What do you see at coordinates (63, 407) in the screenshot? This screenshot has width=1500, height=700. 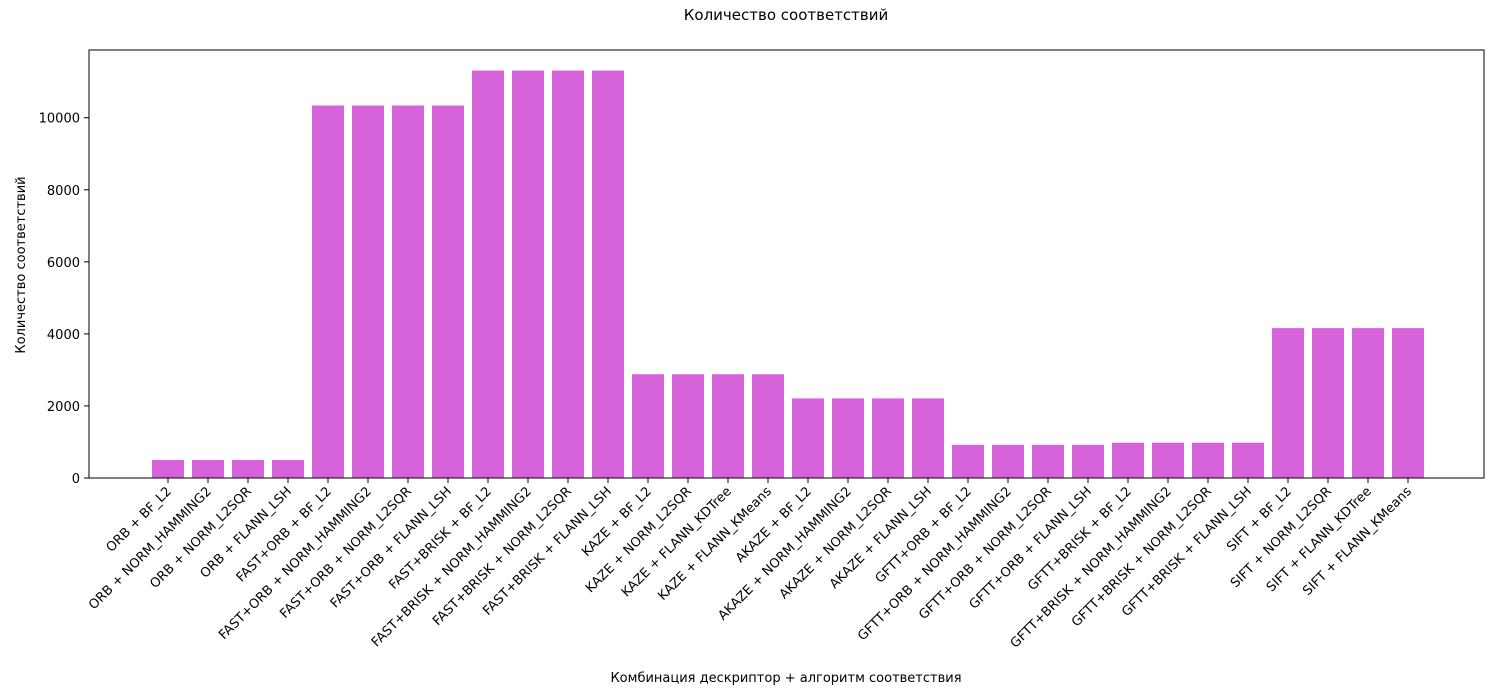 I see `y-tick-label: 2000` at bounding box center [63, 407].